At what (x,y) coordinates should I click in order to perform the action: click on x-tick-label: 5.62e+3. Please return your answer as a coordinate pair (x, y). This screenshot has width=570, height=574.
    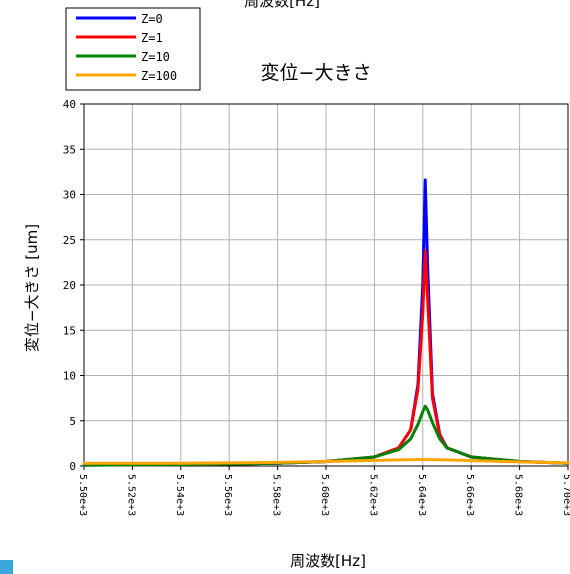
    Looking at the image, I should click on (372, 495).